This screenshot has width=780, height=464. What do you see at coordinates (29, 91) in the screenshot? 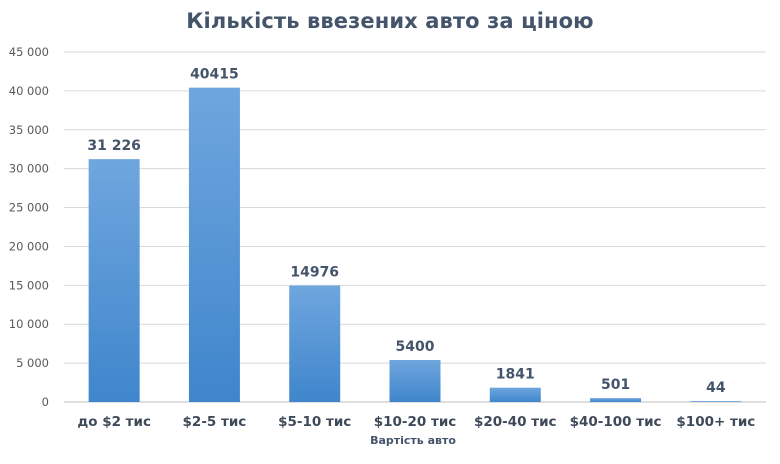
I see `y-tick-label: 40 000` at bounding box center [29, 91].